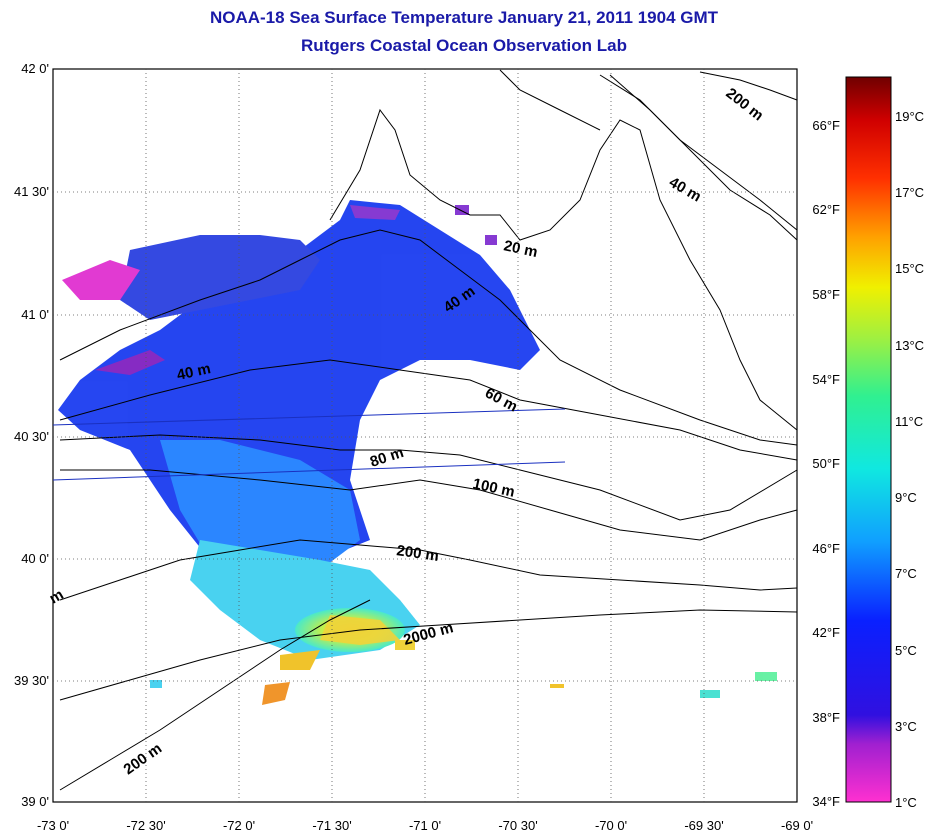 Image resolution: width=928 pixels, height=840 pixels. What do you see at coordinates (611, 825) in the screenshot?
I see `lon-label: -70 0'` at bounding box center [611, 825].